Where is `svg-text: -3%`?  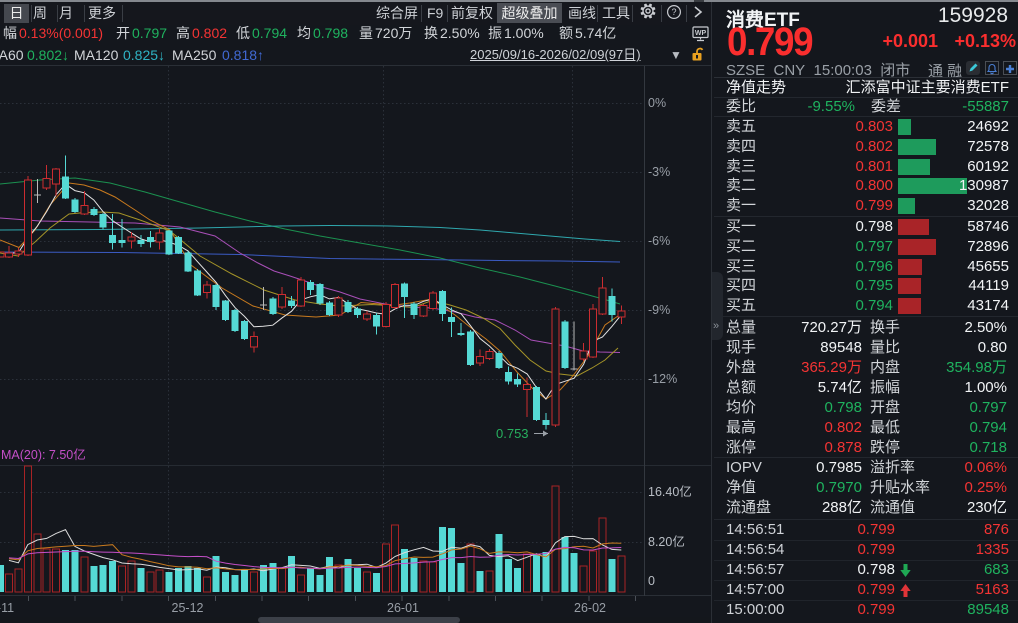 svg-text: -3% is located at coordinates (659, 172).